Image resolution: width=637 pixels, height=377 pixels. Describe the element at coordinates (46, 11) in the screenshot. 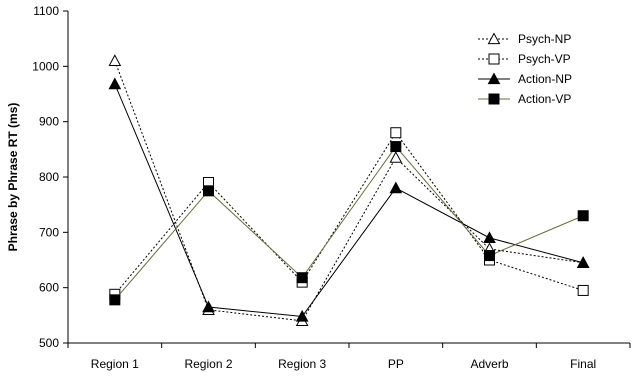

I see `y-tick-label: 1100` at that location.